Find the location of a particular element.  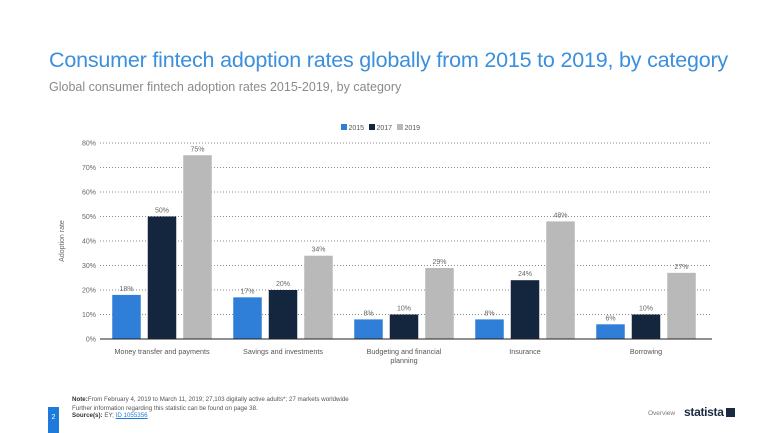

y-axis-label: Adoption rate is located at coordinates (62, 241).